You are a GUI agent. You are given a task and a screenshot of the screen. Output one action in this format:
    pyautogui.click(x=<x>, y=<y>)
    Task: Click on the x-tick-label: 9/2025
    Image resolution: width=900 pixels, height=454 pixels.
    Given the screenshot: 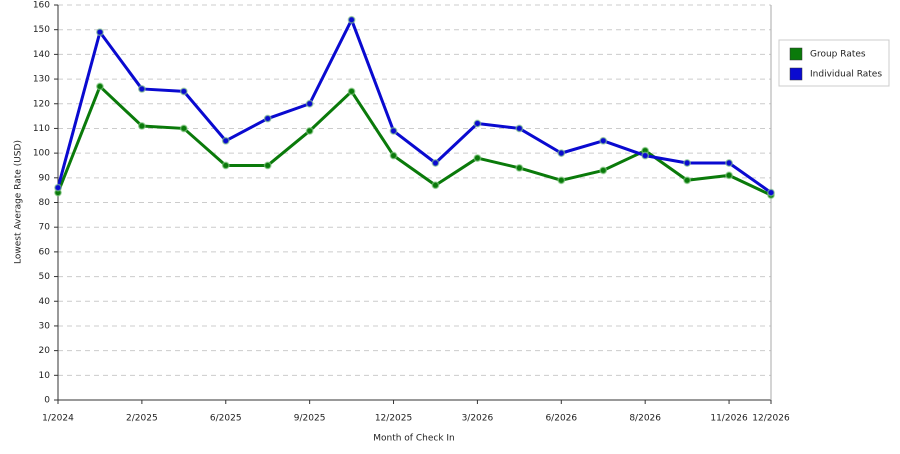 What is the action you would take?
    pyautogui.click(x=310, y=419)
    